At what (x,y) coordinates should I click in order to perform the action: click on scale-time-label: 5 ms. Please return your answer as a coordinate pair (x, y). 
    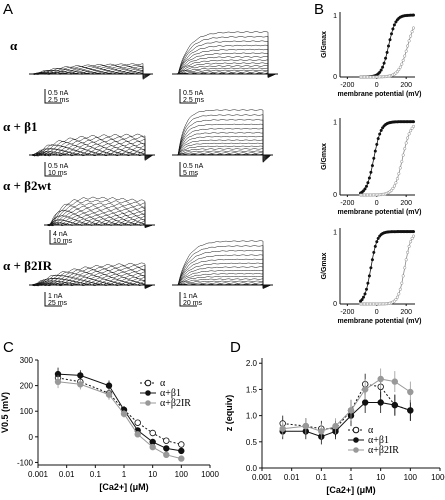
    Looking at the image, I should click on (191, 173).